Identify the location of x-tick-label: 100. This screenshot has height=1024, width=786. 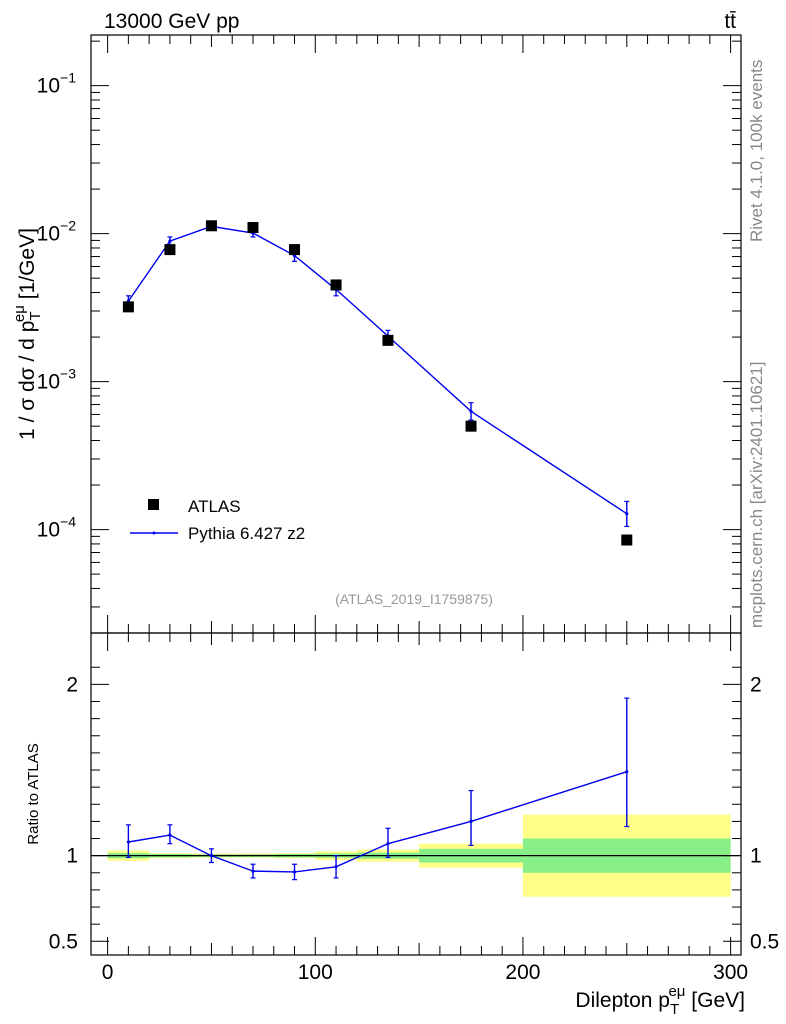
(315, 972).